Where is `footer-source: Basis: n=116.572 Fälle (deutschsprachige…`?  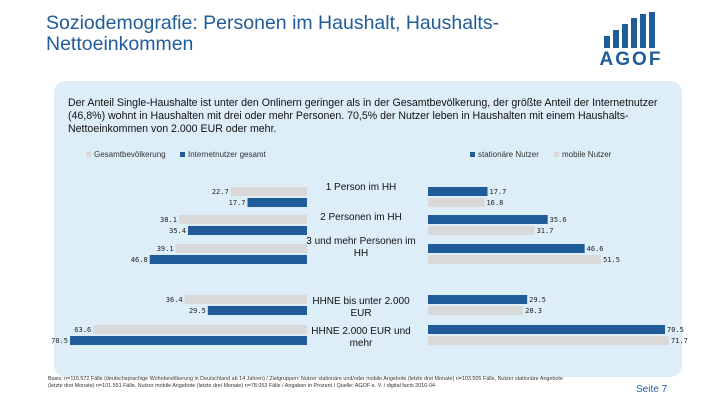 footer-source: Basis: n=116.572 Fälle (deutschsprachige… is located at coordinates (305, 382).